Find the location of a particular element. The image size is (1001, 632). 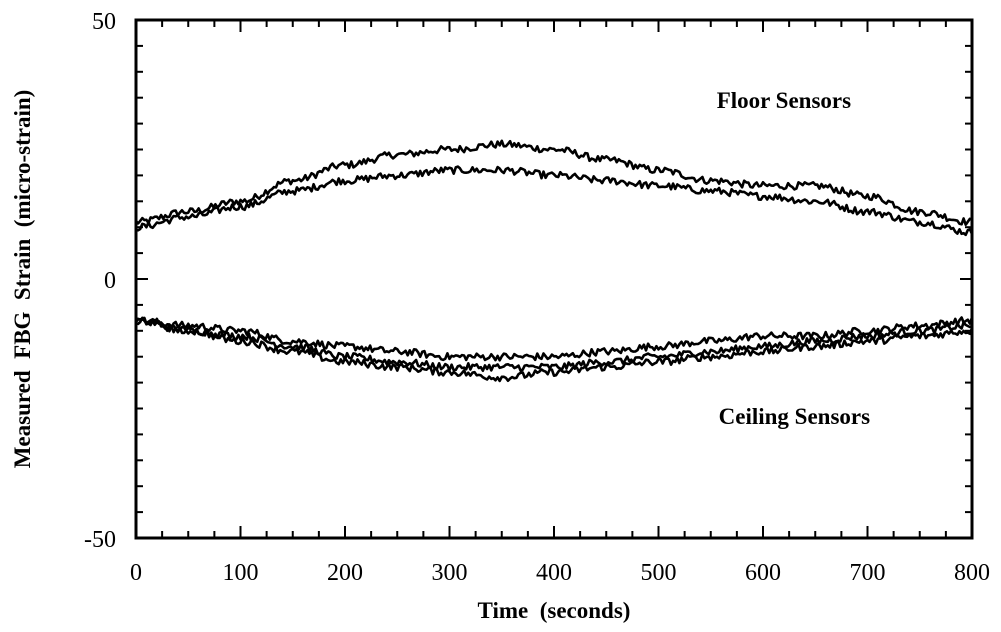

x-tick-label: 200 is located at coordinates (345, 573).